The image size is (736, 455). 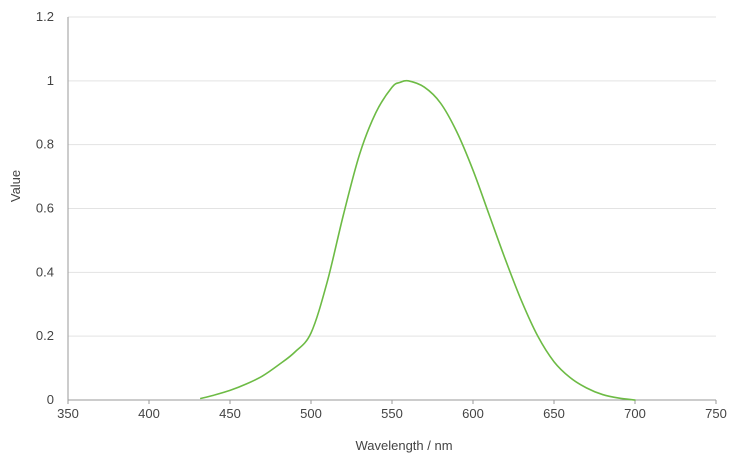 I want to click on x-tick-label: 450, so click(x=230, y=413).